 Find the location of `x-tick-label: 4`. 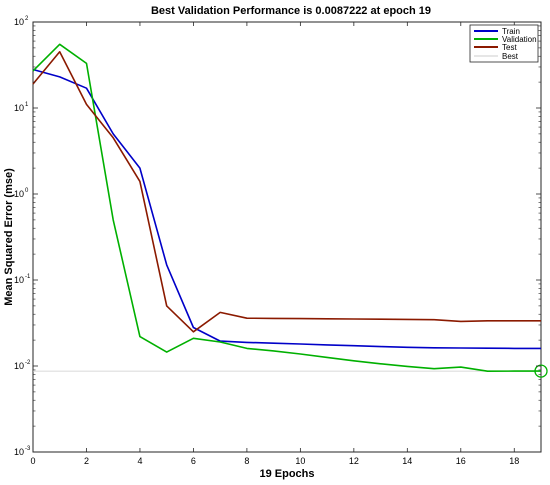

x-tick-label: 4 is located at coordinates (139, 461).